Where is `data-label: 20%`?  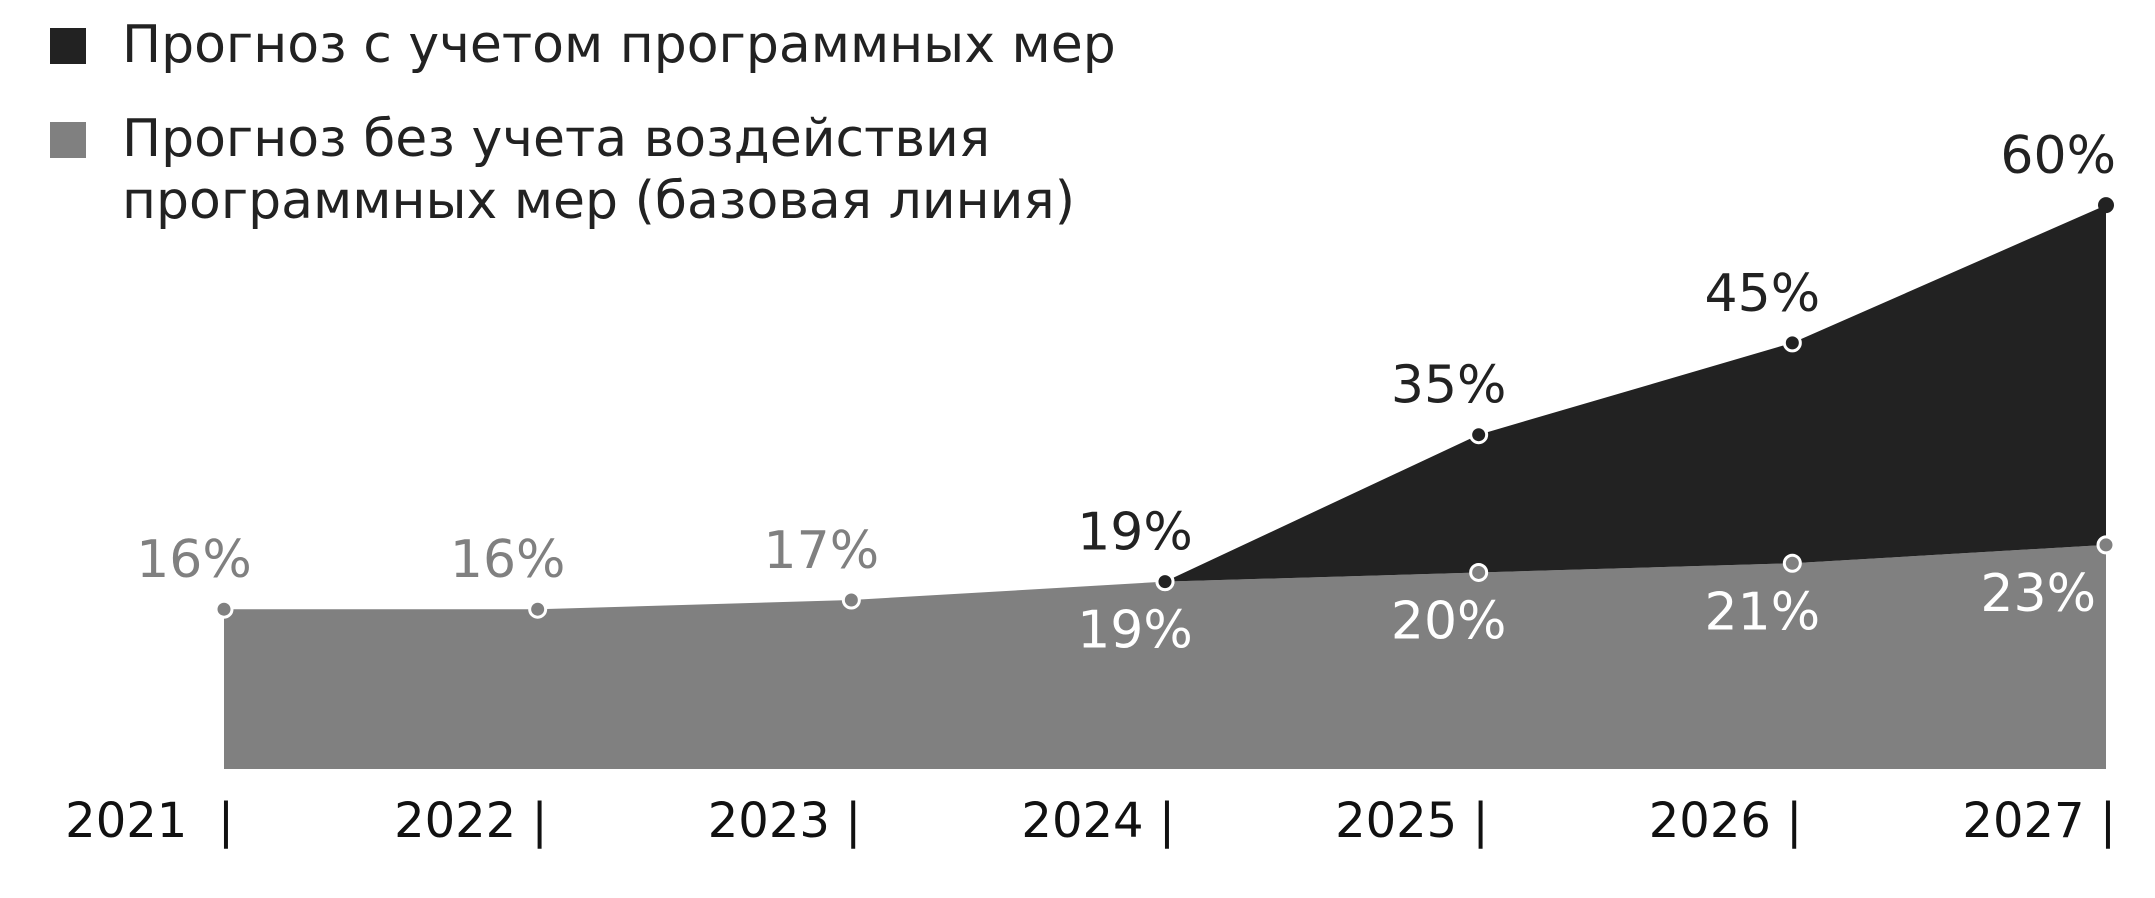 data-label: 20% is located at coordinates (1449, 621).